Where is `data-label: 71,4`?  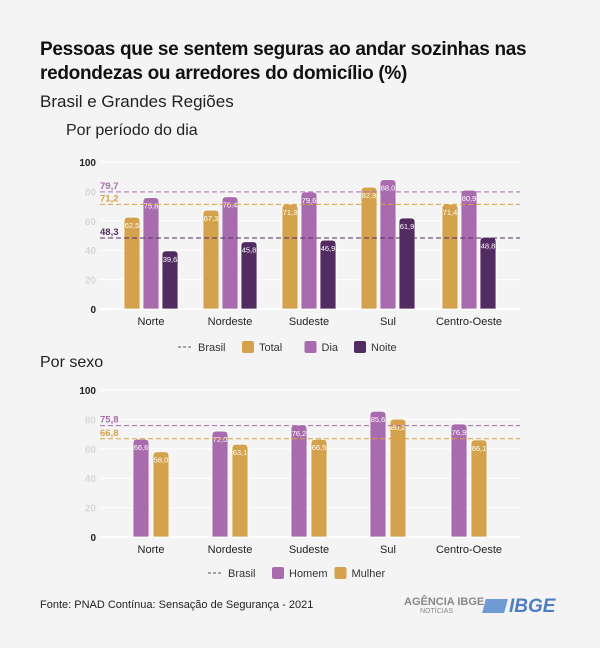
data-label: 71,4 is located at coordinates (450, 212).